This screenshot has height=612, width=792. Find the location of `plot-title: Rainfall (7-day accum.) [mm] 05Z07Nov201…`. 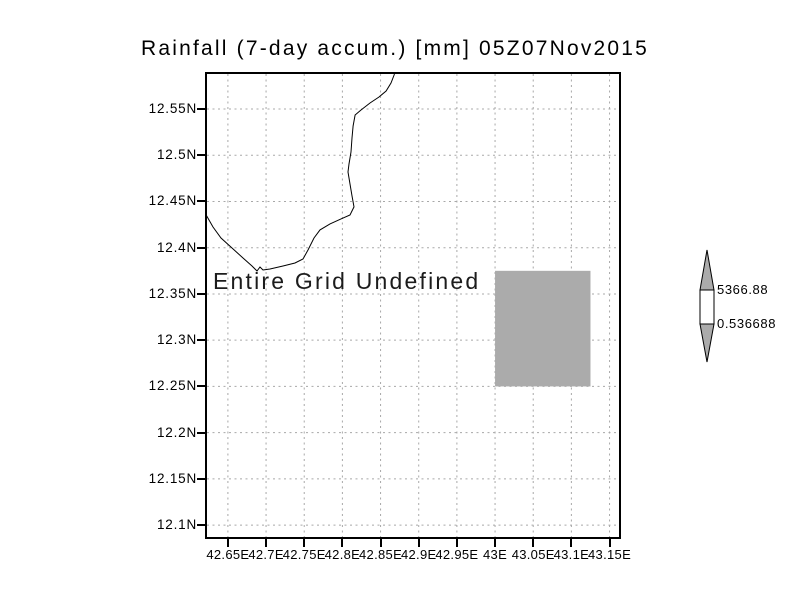

plot-title: Rainfall (7-day accum.) [mm] 05Z07Nov201… is located at coordinates (395, 48).